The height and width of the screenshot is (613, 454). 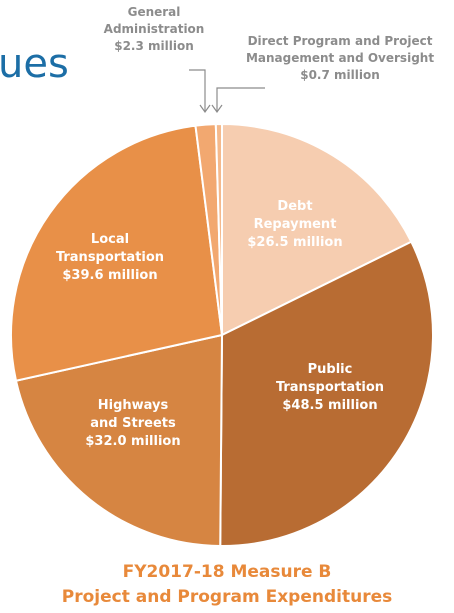 What do you see at coordinates (227, 597) in the screenshot?
I see `chart-caption-line2: Project and Program Expenditures` at bounding box center [227, 597].